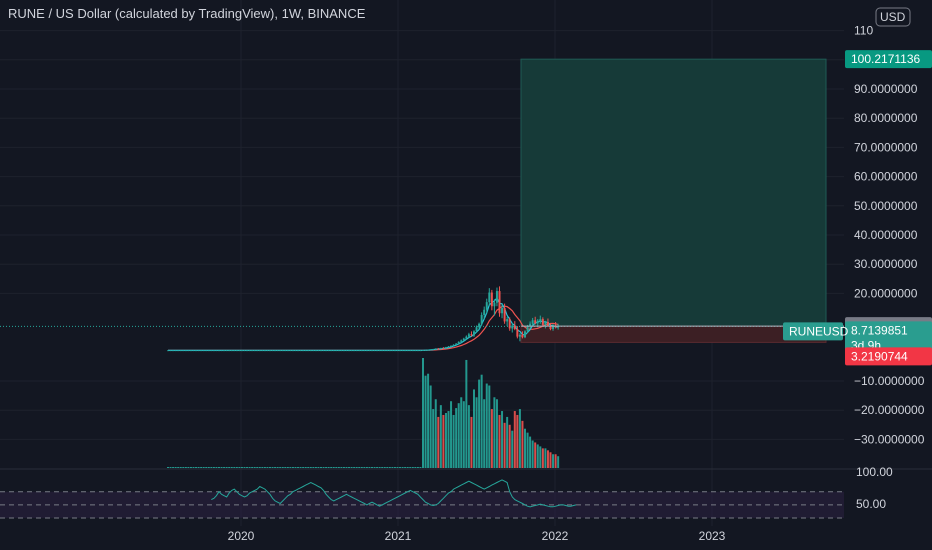 The width and height of the screenshot is (932, 550). I want to click on price-axis-label: −20.0000000, so click(889, 410).